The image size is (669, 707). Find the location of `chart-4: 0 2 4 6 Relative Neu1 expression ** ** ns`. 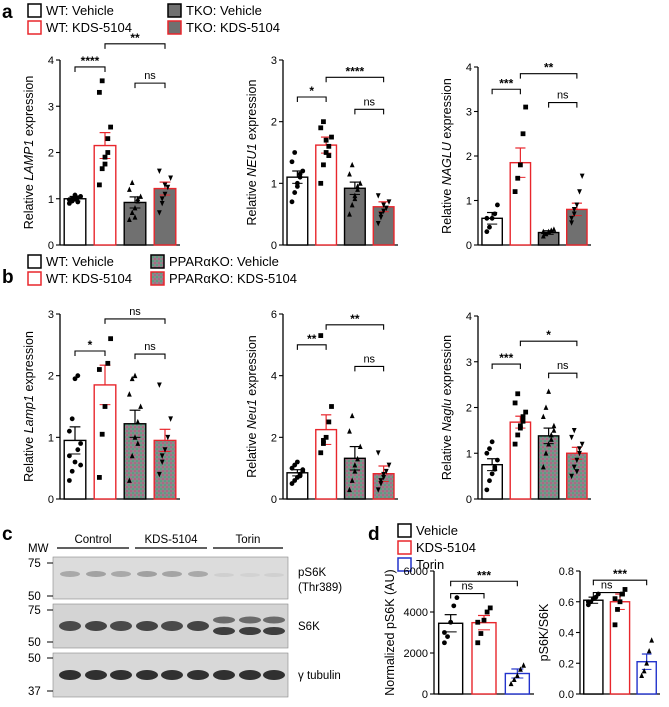

chart-4: 0 2 4 6 Relative Neu1 expression ** ** ns is located at coordinates (321, 407).